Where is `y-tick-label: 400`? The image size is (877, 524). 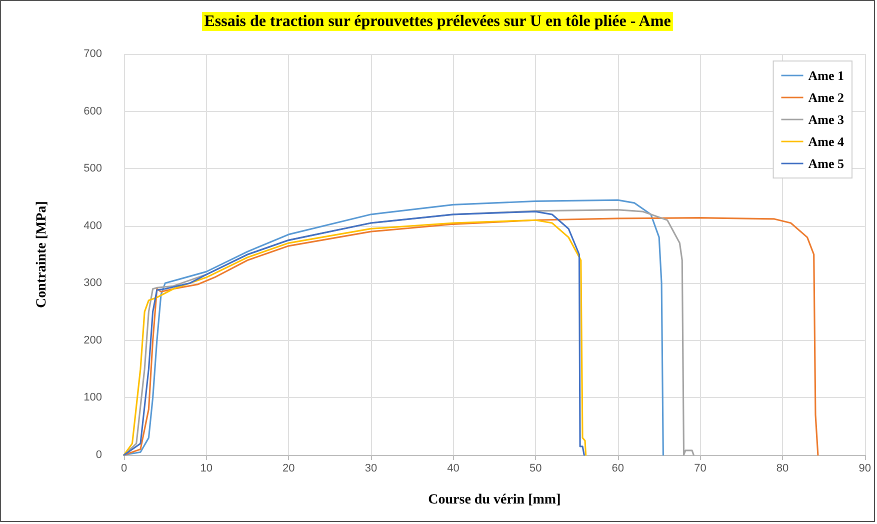 y-tick-label: 400 is located at coordinates (93, 226).